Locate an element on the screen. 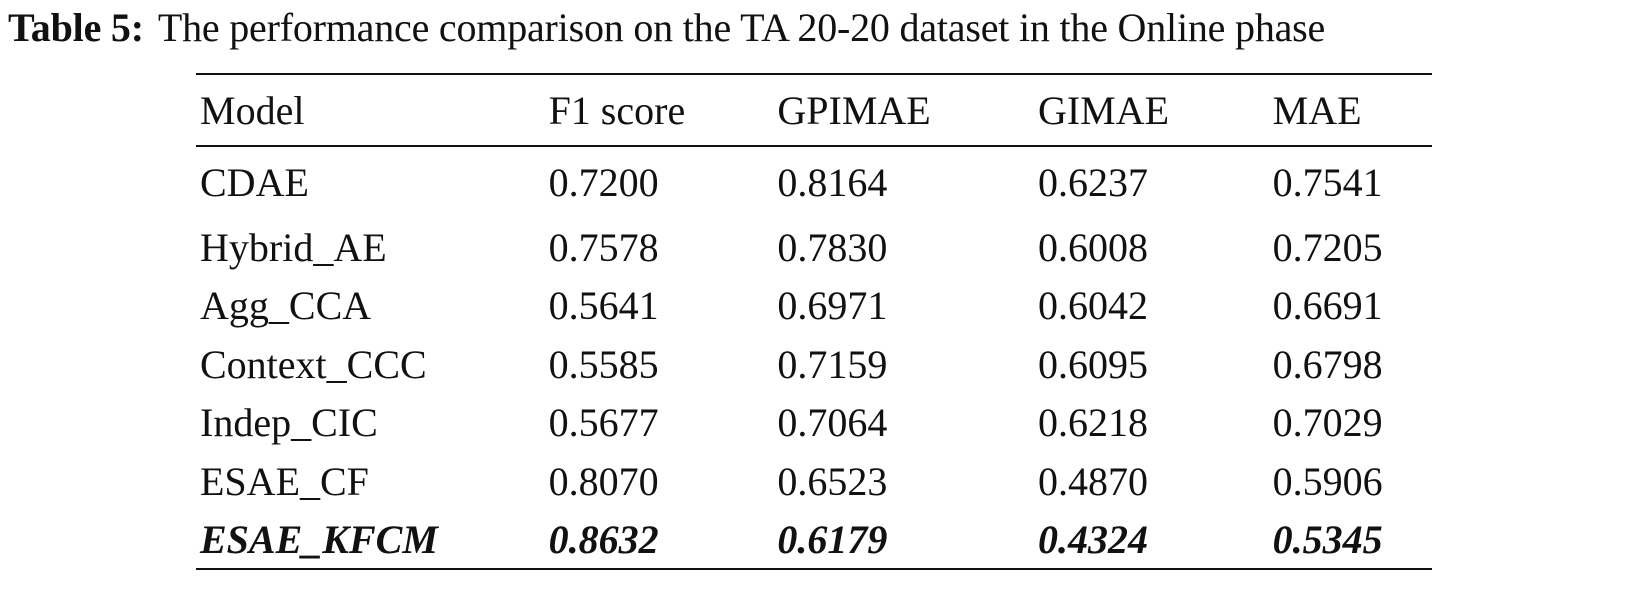  cell-mae: 0.6798 is located at coordinates (1327, 364).